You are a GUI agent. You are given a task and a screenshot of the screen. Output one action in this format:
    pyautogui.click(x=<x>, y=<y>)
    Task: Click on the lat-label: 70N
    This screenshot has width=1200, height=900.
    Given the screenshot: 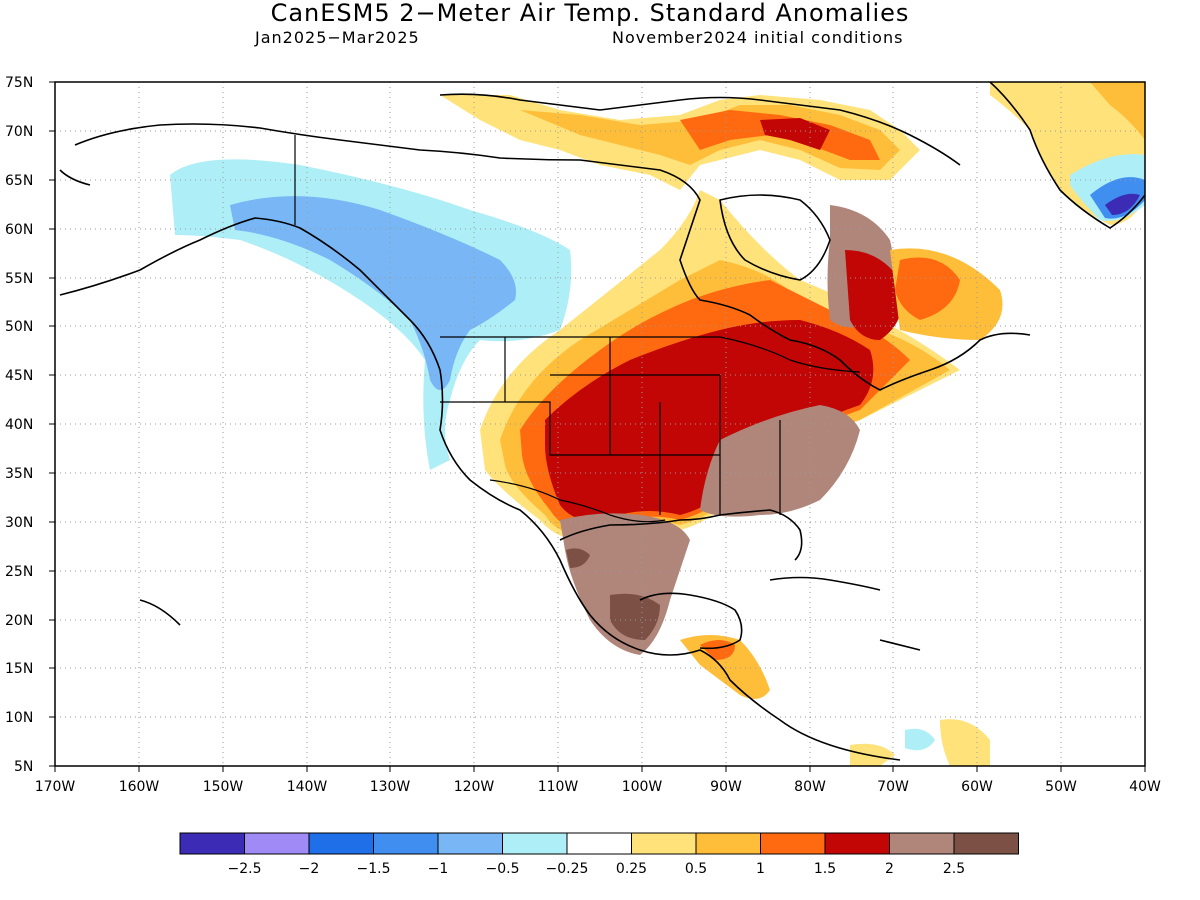 What is the action you would take?
    pyautogui.click(x=19, y=132)
    